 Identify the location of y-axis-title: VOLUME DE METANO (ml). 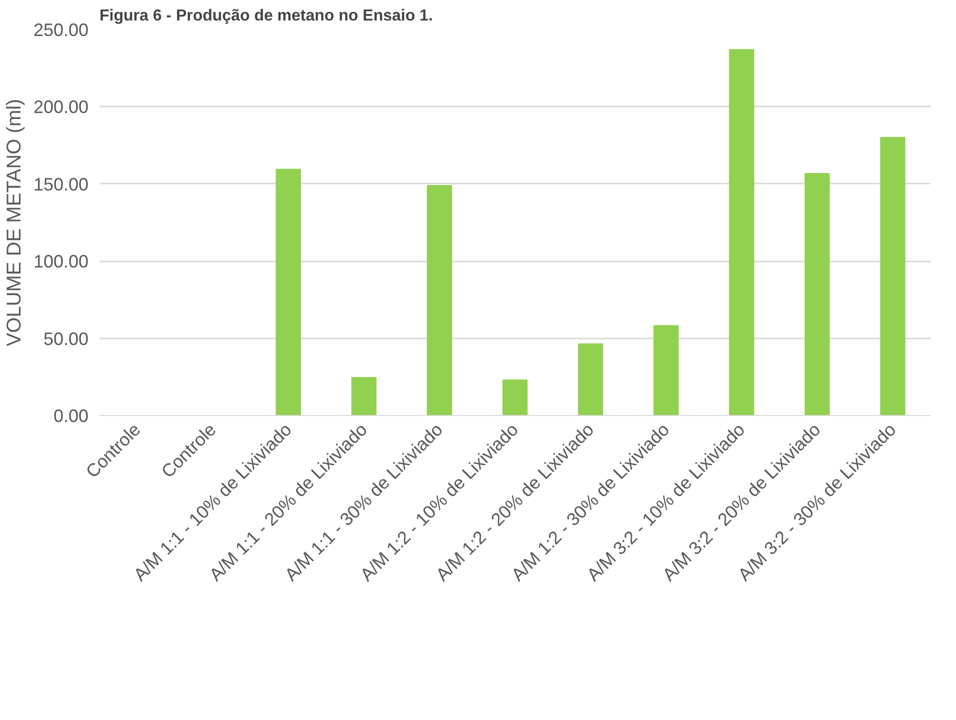
(14, 222).